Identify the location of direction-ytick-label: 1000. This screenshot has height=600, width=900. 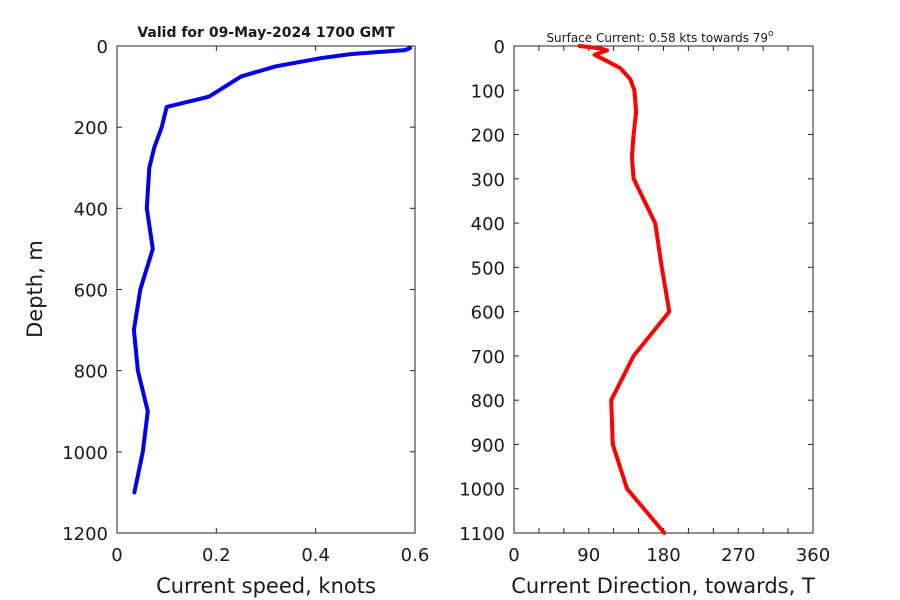
(482, 490).